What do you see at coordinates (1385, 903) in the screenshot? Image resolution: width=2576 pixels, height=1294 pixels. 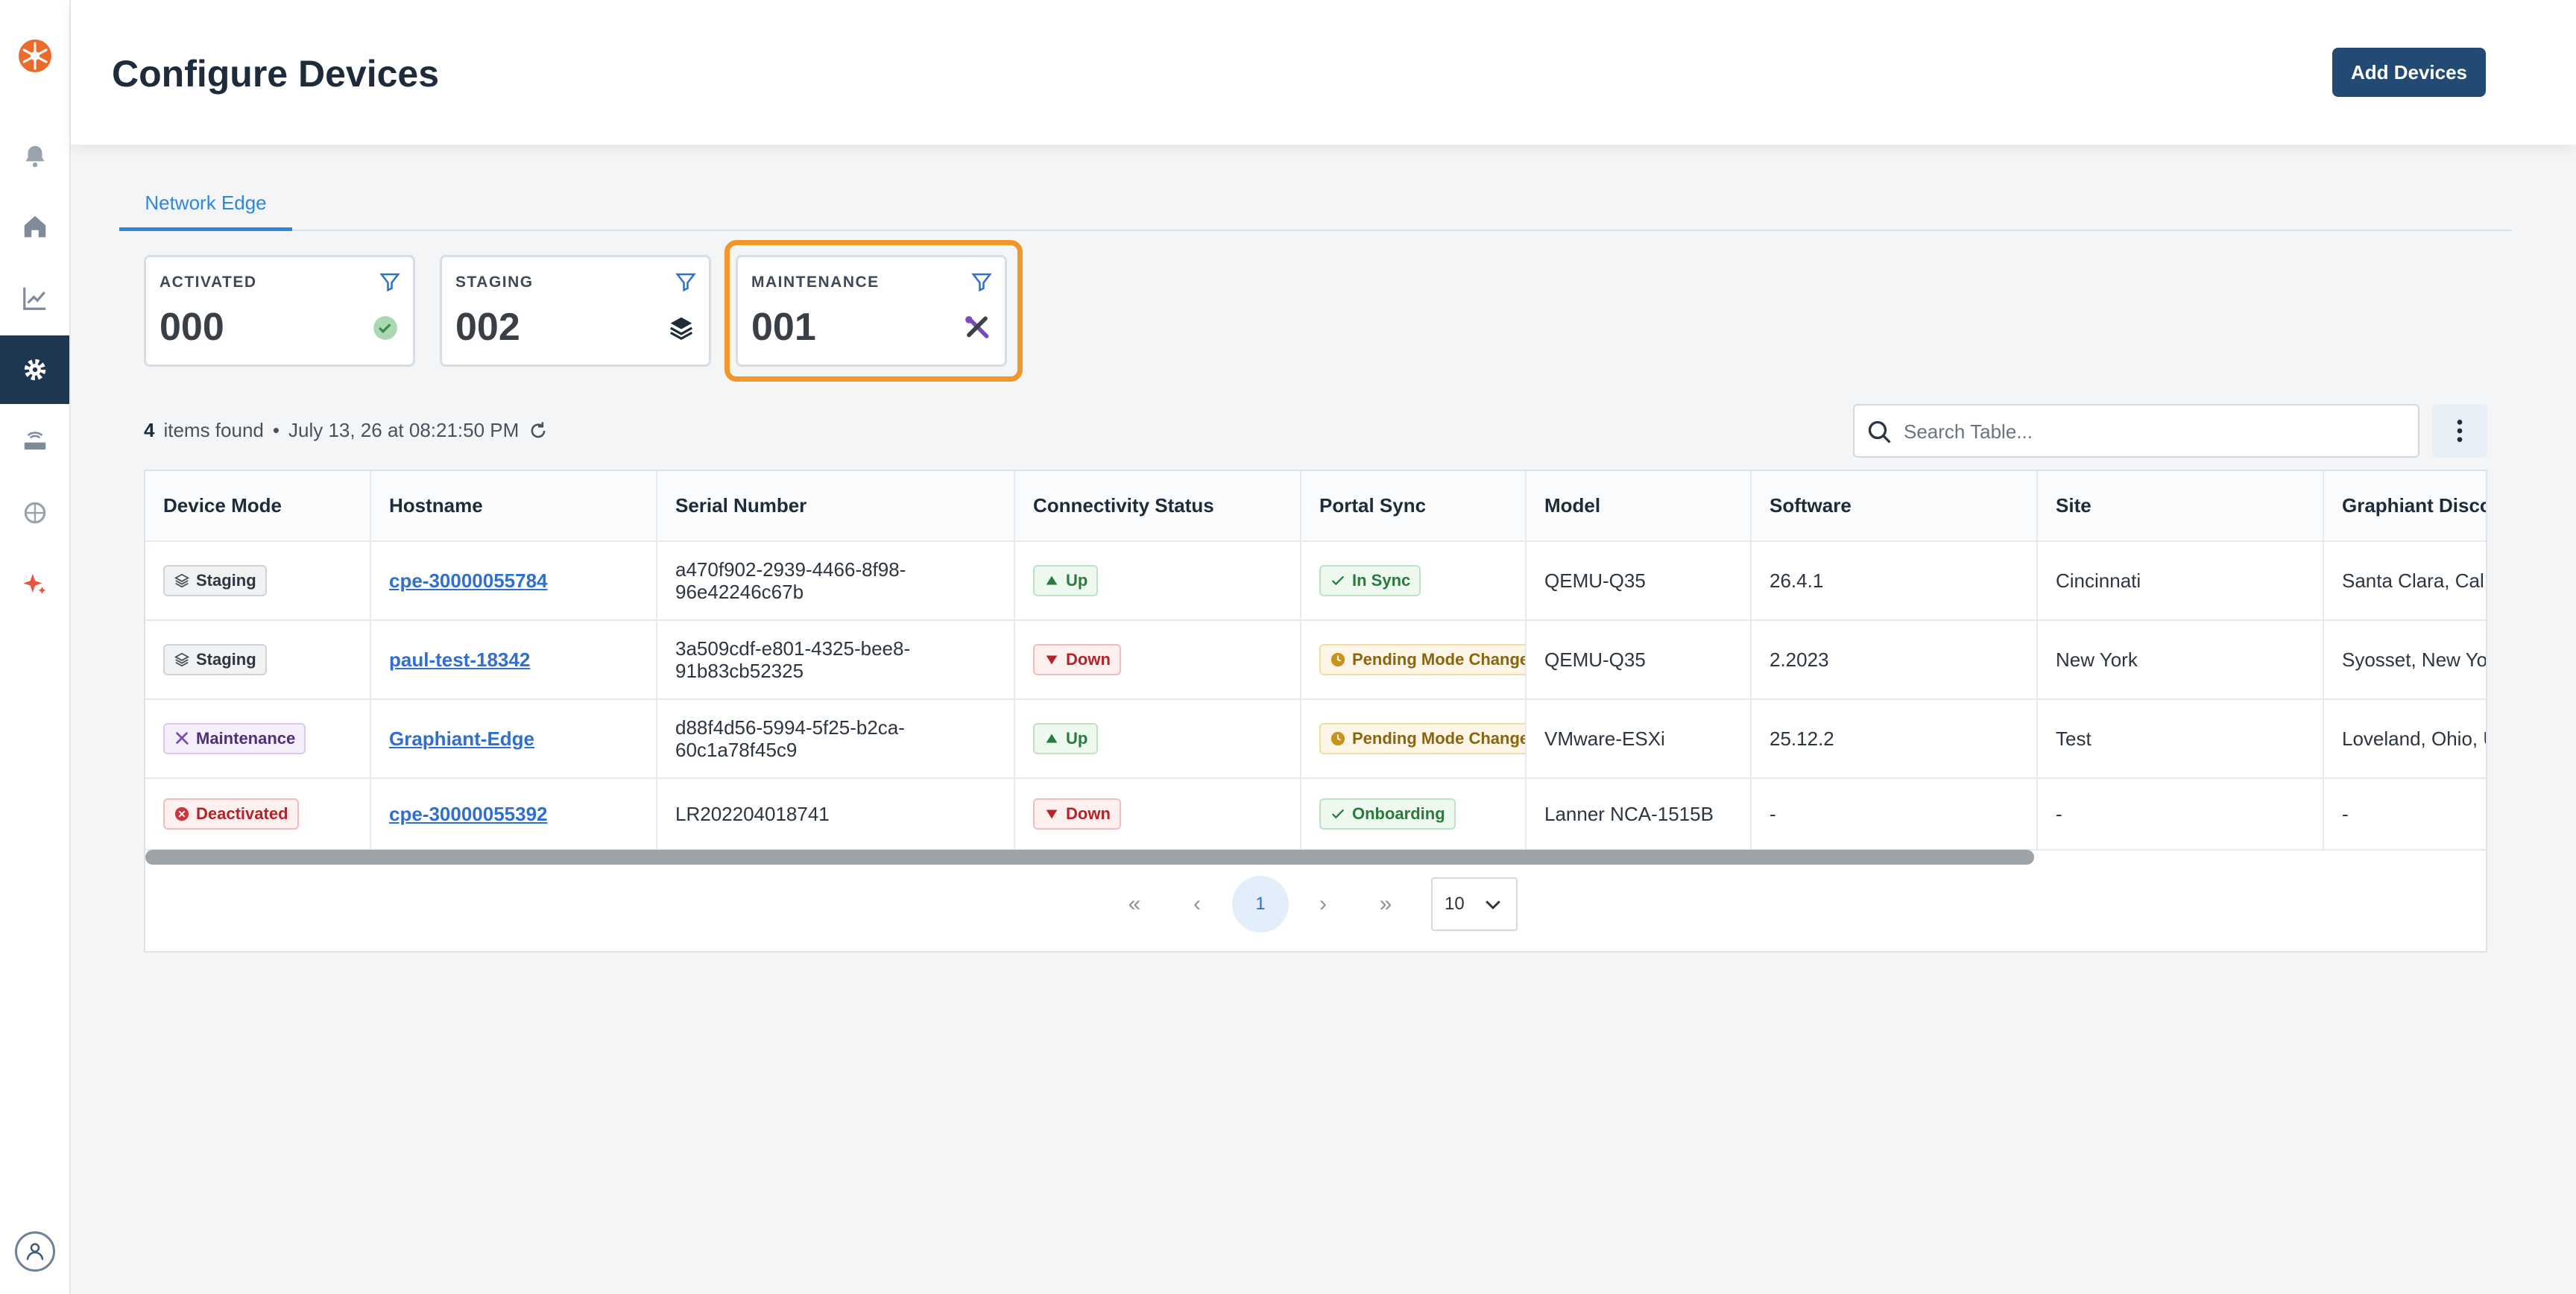 I see `last-page-icon: »` at bounding box center [1385, 903].